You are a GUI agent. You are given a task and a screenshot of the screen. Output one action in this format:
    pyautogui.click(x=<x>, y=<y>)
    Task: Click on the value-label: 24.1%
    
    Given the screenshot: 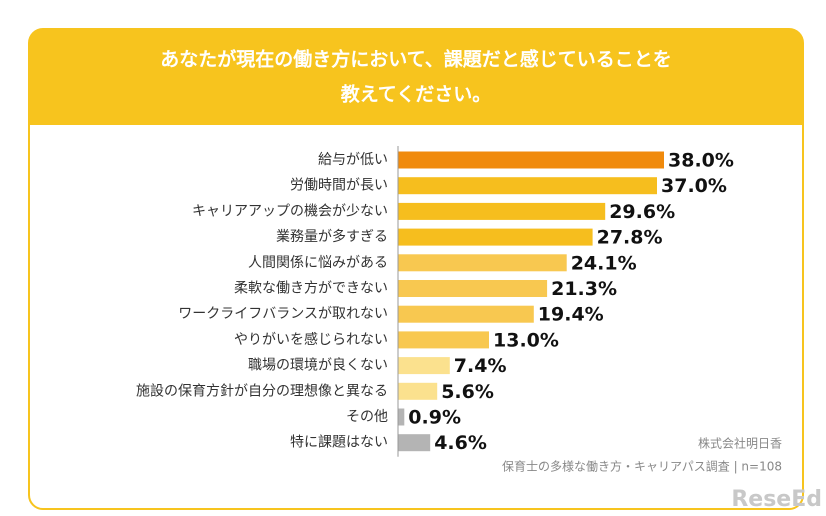 What is the action you would take?
    pyautogui.click(x=604, y=263)
    